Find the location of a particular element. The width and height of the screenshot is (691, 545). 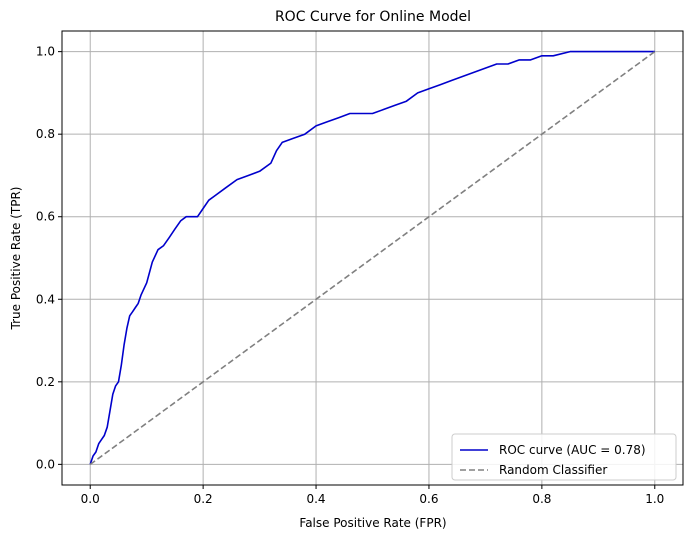

y-tick-label: 0.4 is located at coordinates (45, 299).